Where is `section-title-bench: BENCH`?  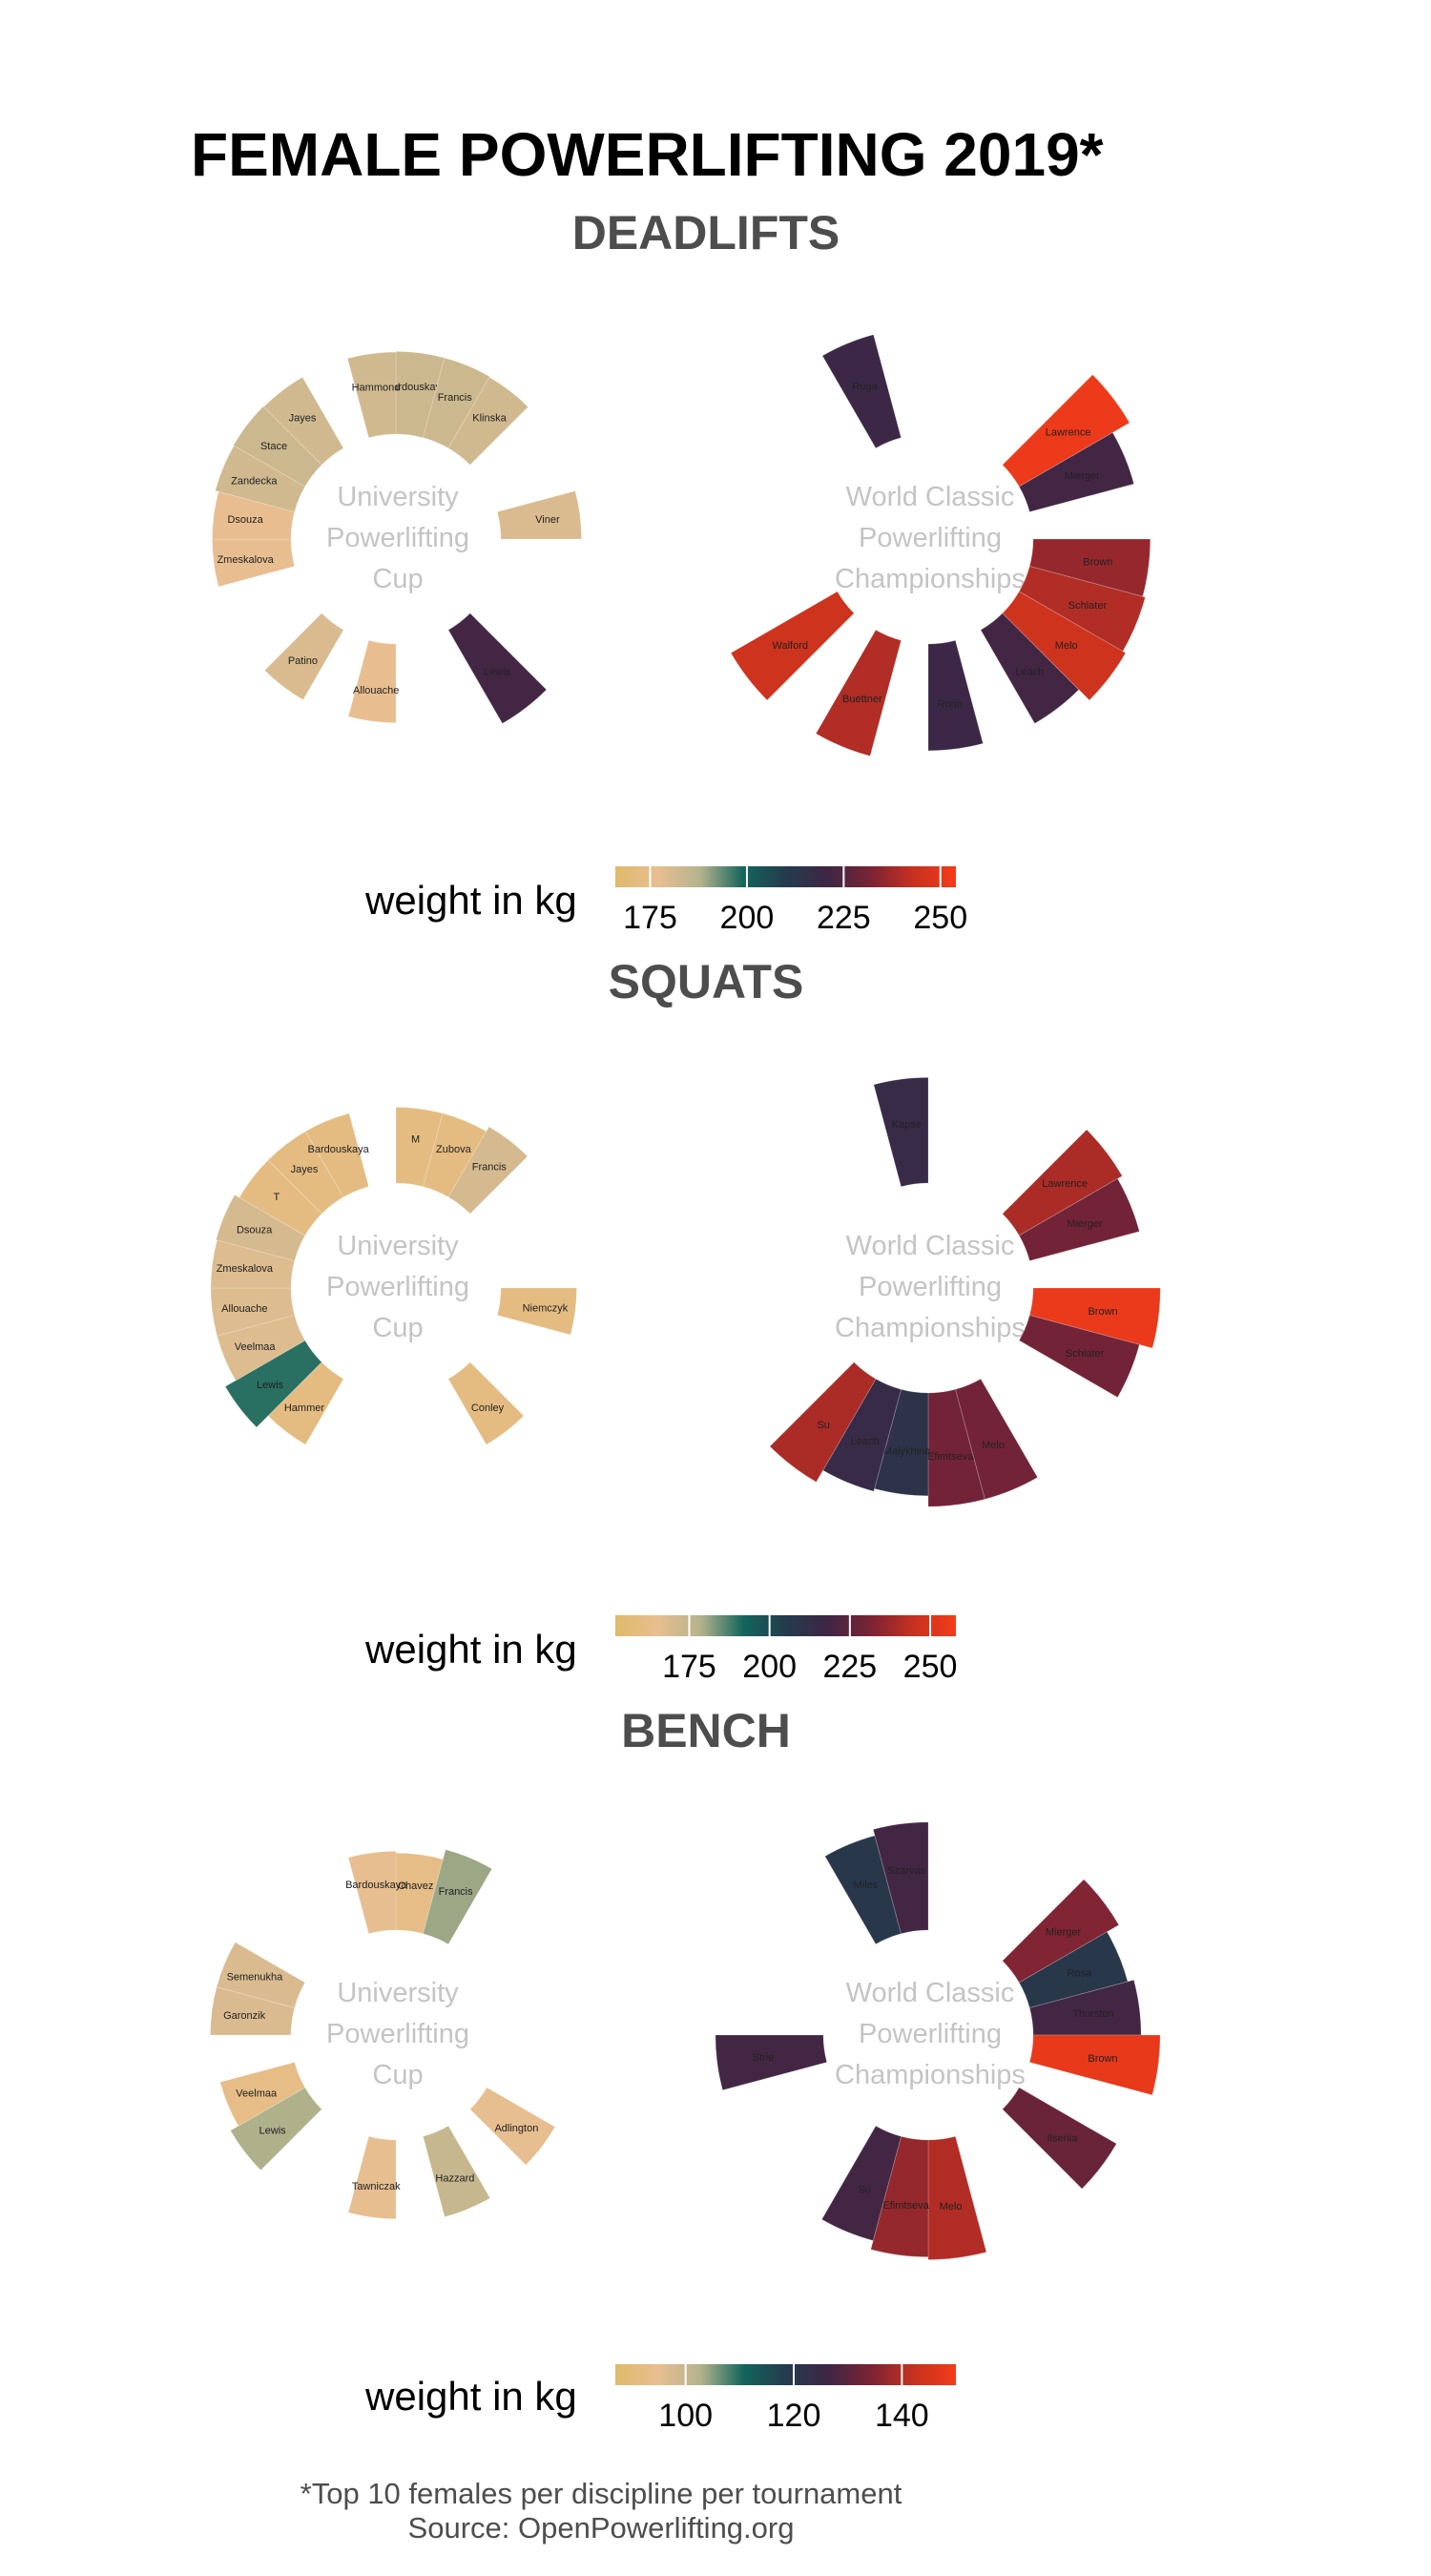 section-title-bench: BENCH is located at coordinates (706, 1730).